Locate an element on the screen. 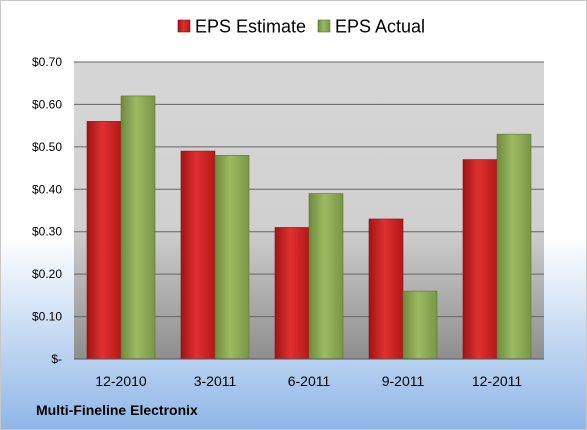  y-tick-labels: $- $0.10 $0.20 $0.30 $0.40 $0.50 $0.60 $0.70 is located at coordinates (47, 210).